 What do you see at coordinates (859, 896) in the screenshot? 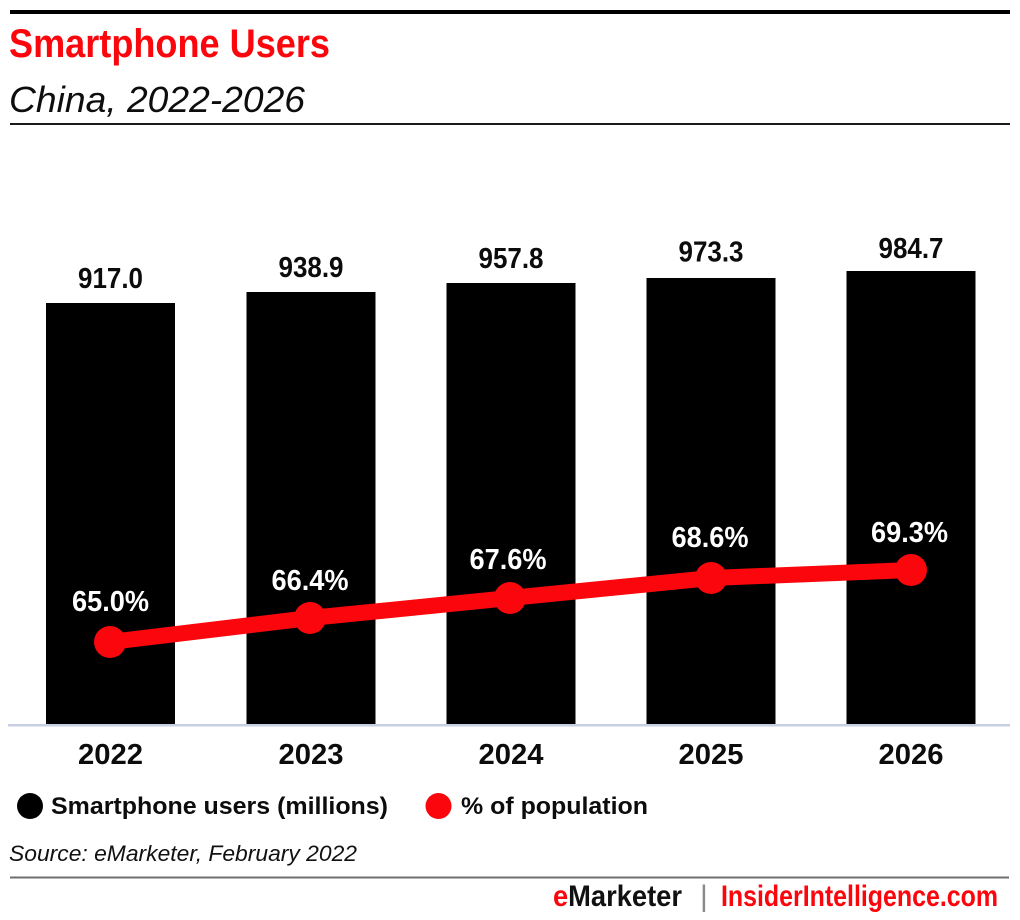
I see `svg-text: InsiderIntelligence.com` at bounding box center [859, 896].